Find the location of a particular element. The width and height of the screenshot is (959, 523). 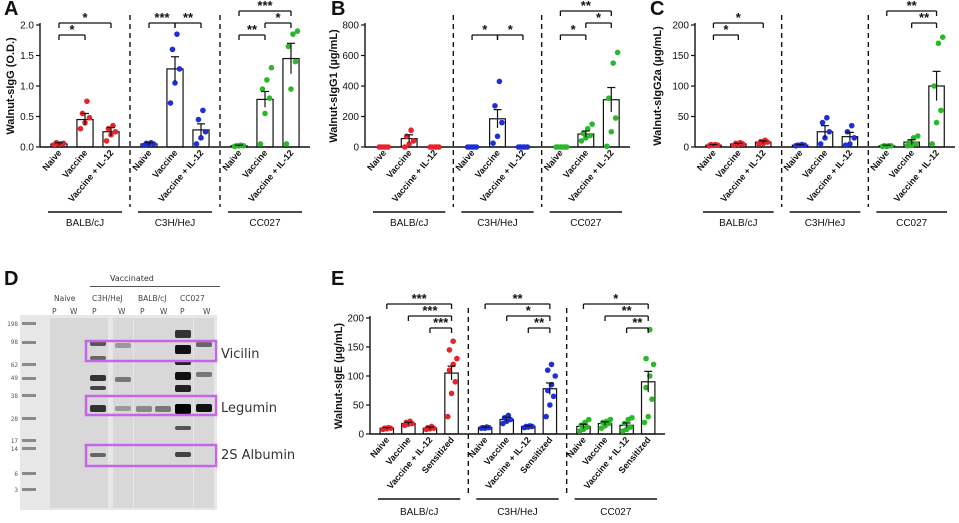

panel-letter-d: D is located at coordinates (11, 279).